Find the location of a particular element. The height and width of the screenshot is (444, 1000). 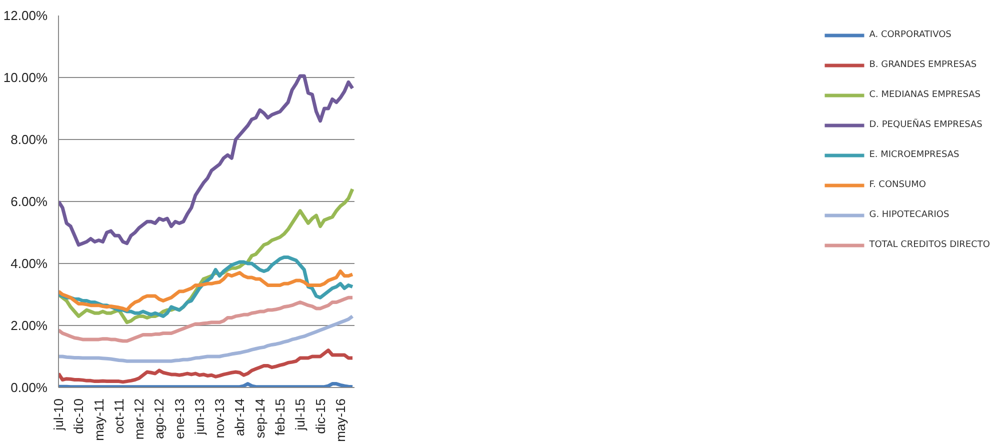

legend-label: B. GRANDES EMPRESAS is located at coordinates (923, 65).